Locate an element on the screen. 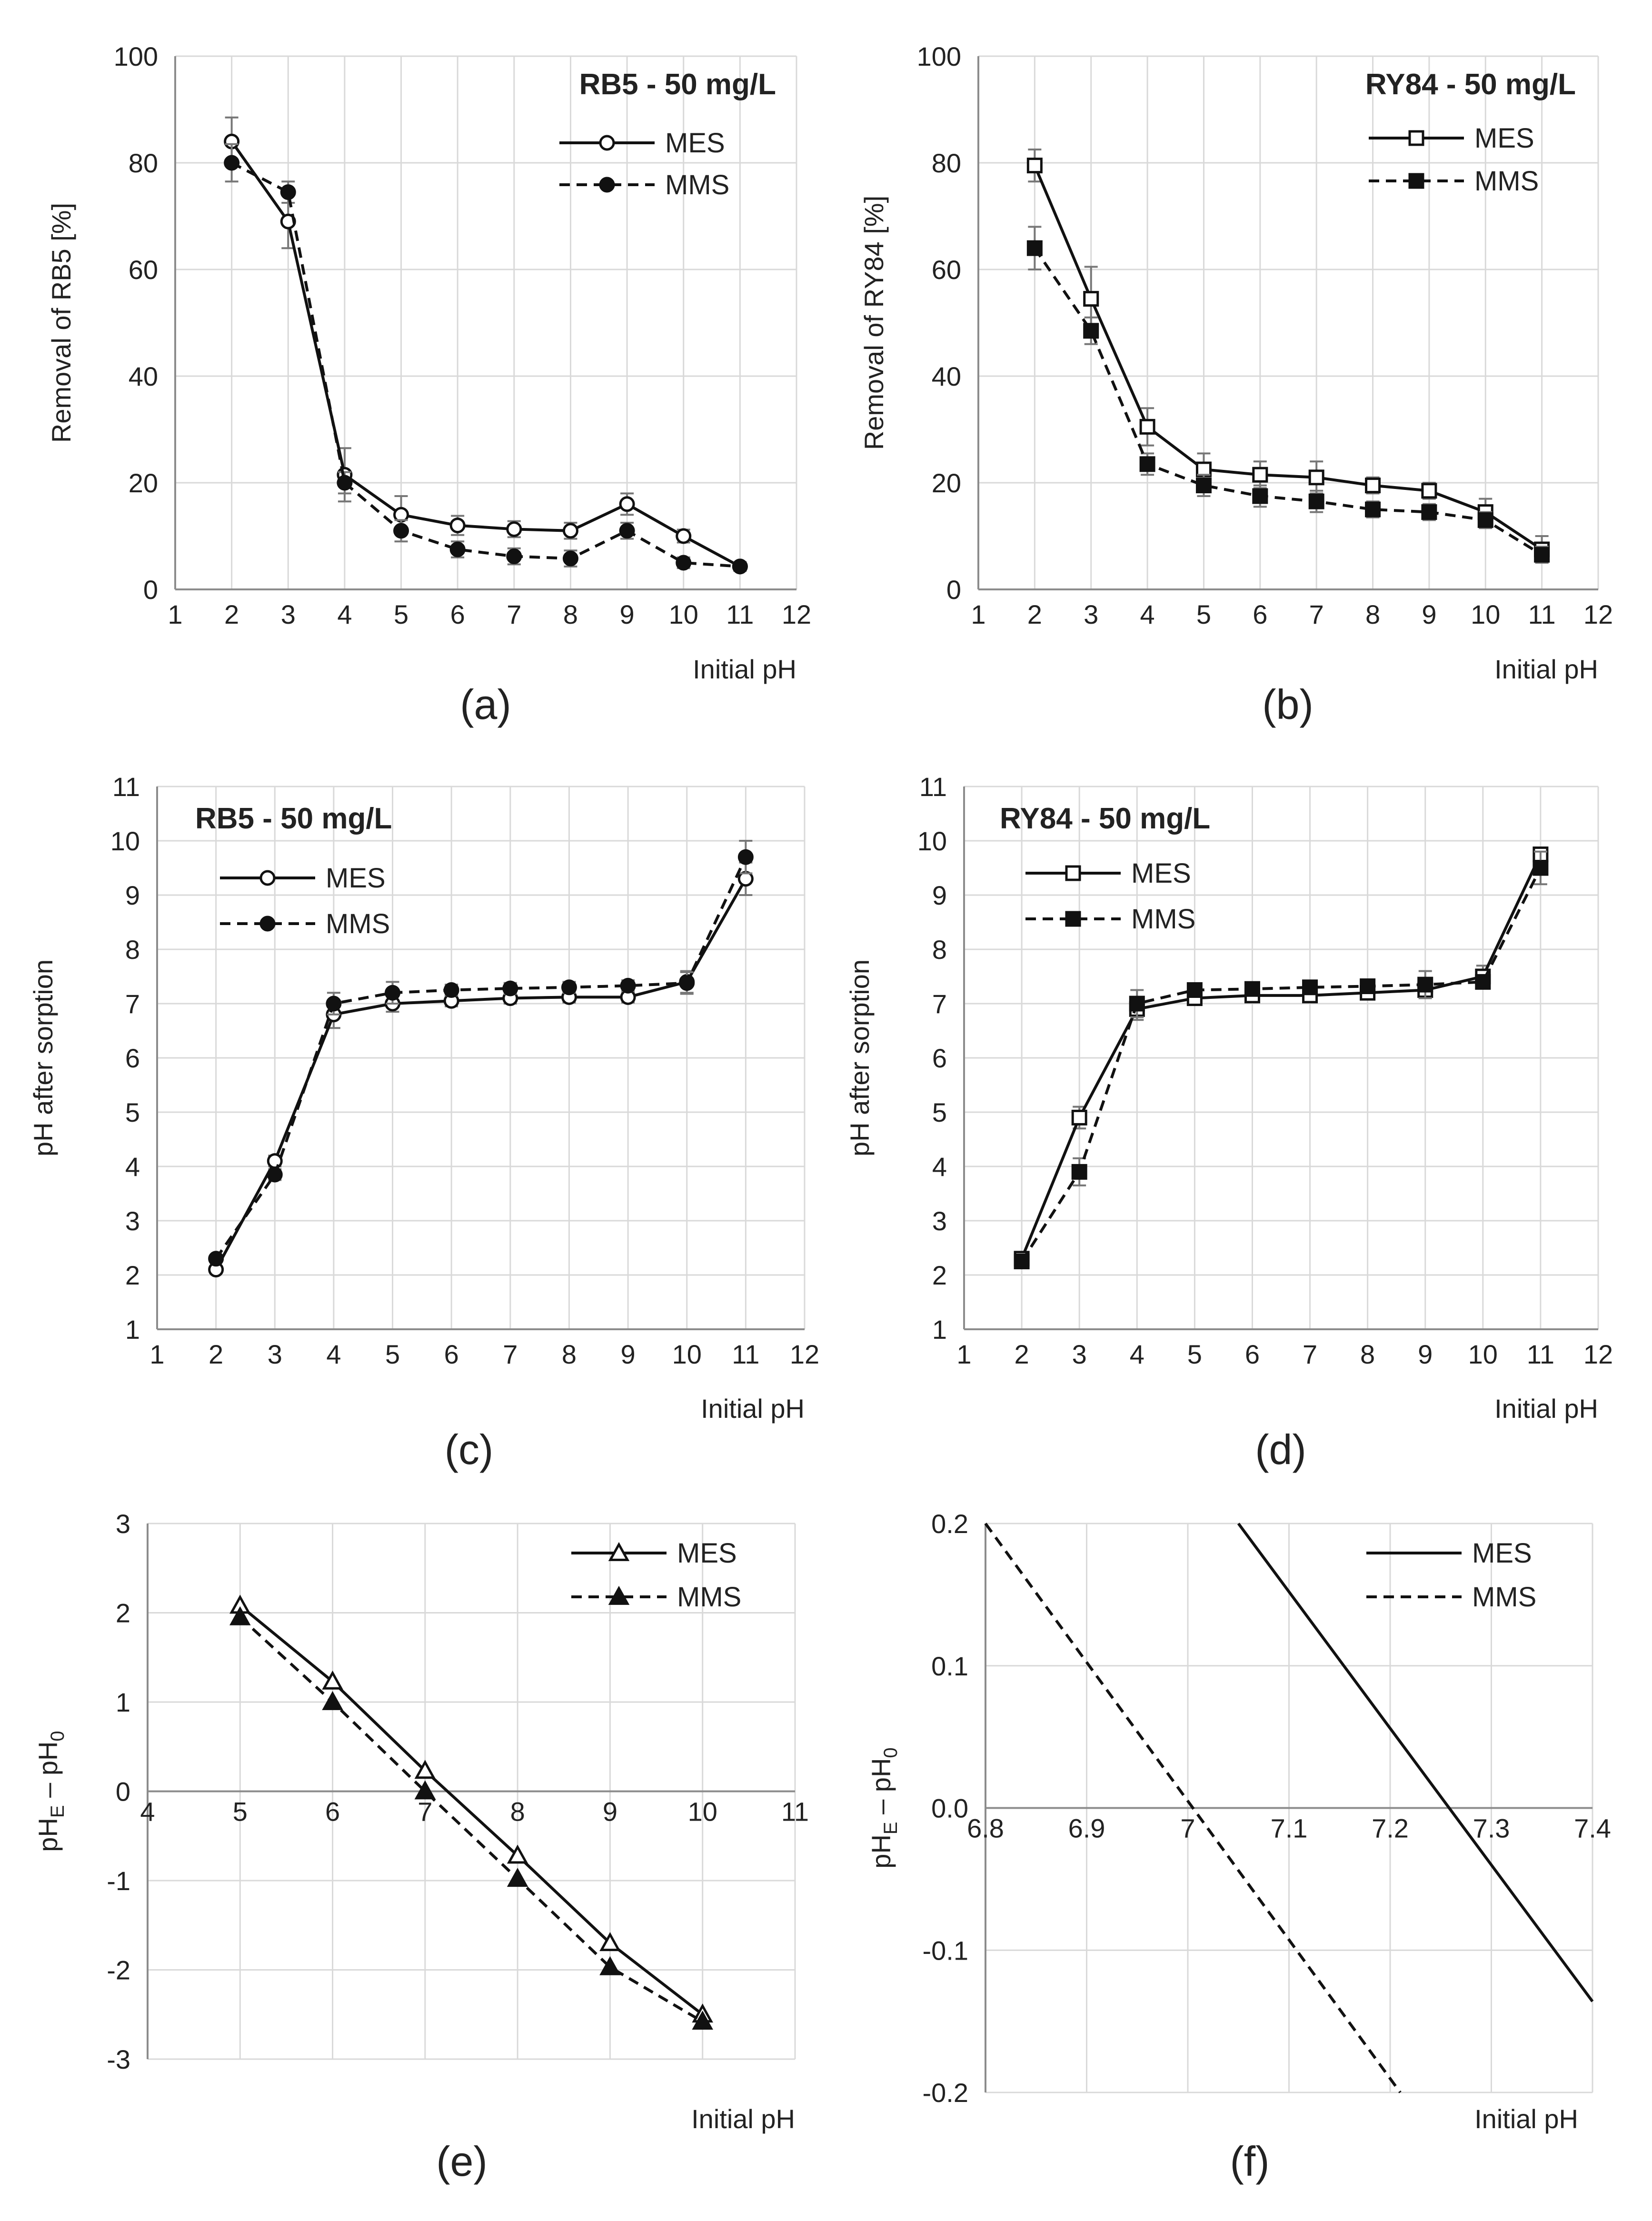  series-line-mms is located at coordinates (472, 1819).